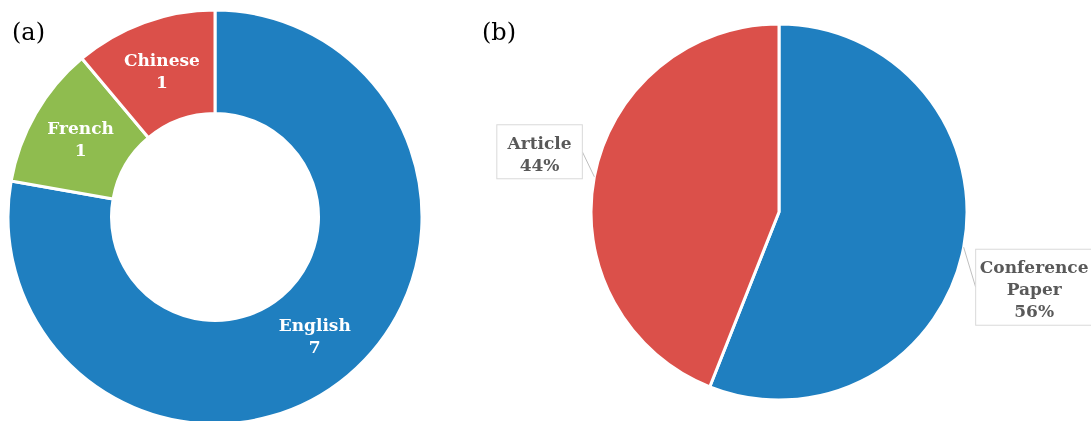 The width and height of the screenshot is (1091, 421). I want to click on slice-label: Article, so click(539, 142).